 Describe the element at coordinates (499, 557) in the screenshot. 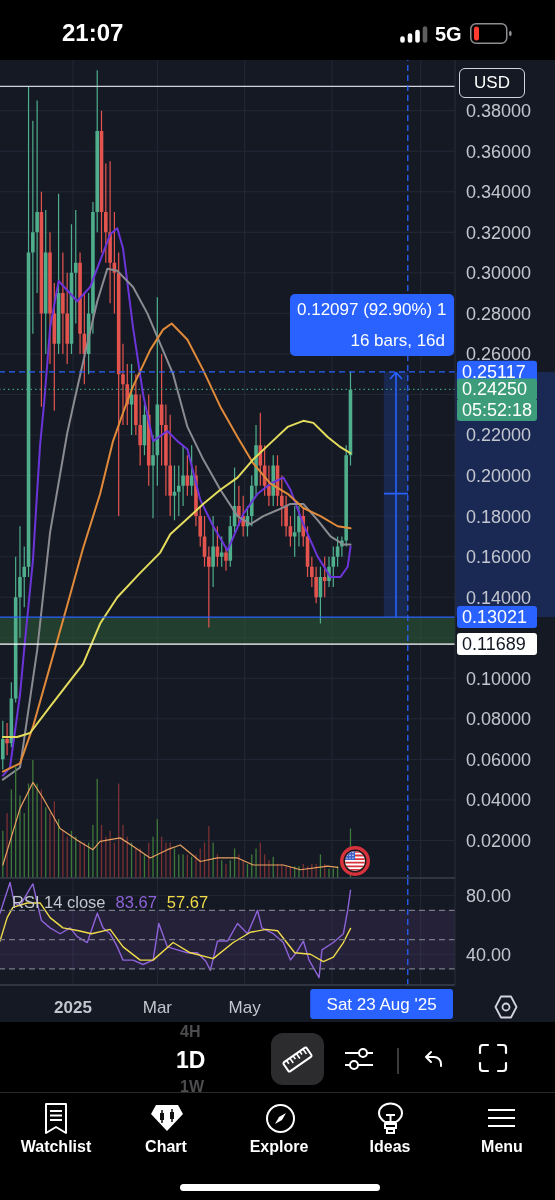

I see `y-tick-label: 0.16000` at that location.